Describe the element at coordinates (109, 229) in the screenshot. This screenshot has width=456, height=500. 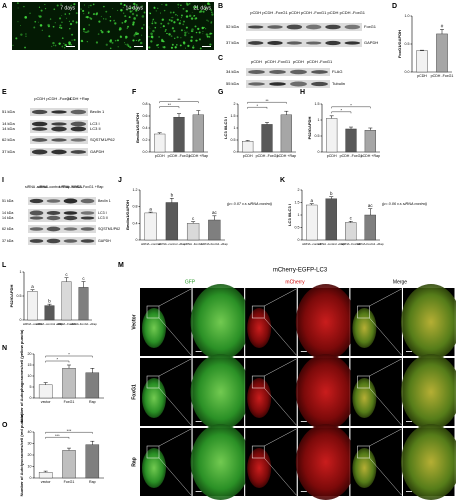
I see `protein-label: SQSTM1/P62` at that location.